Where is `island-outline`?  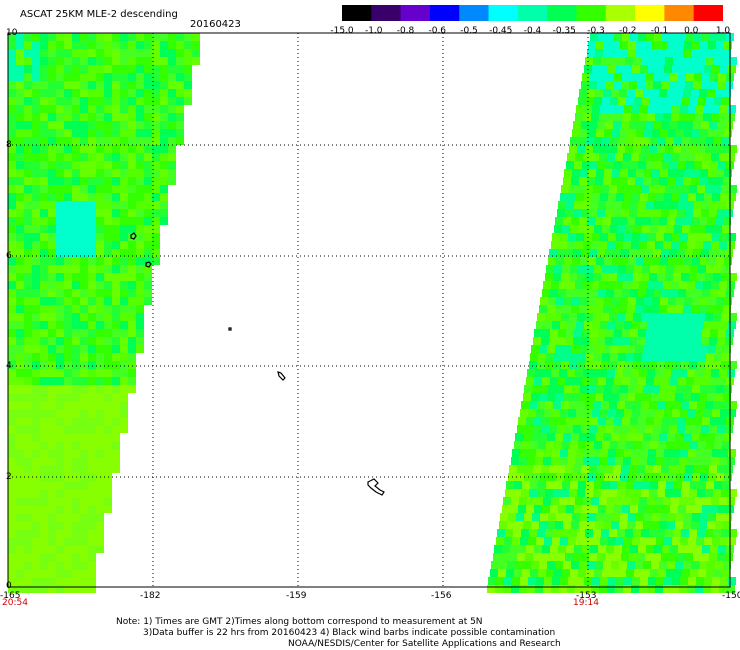 island-outline is located at coordinates (133, 236).